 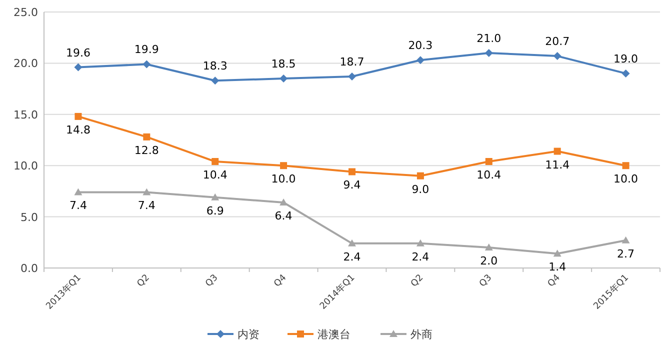 I want to click on data-label: 11.4, so click(x=557, y=165).